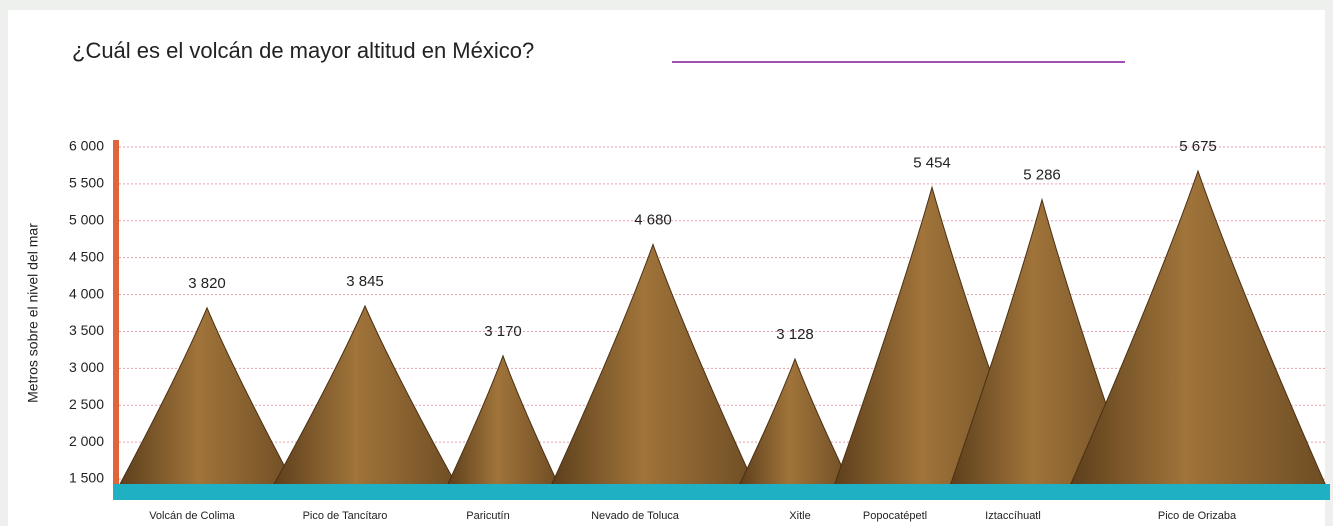  Describe the element at coordinates (86, 183) in the screenshot. I see `y-tick-label: 5 500` at that location.